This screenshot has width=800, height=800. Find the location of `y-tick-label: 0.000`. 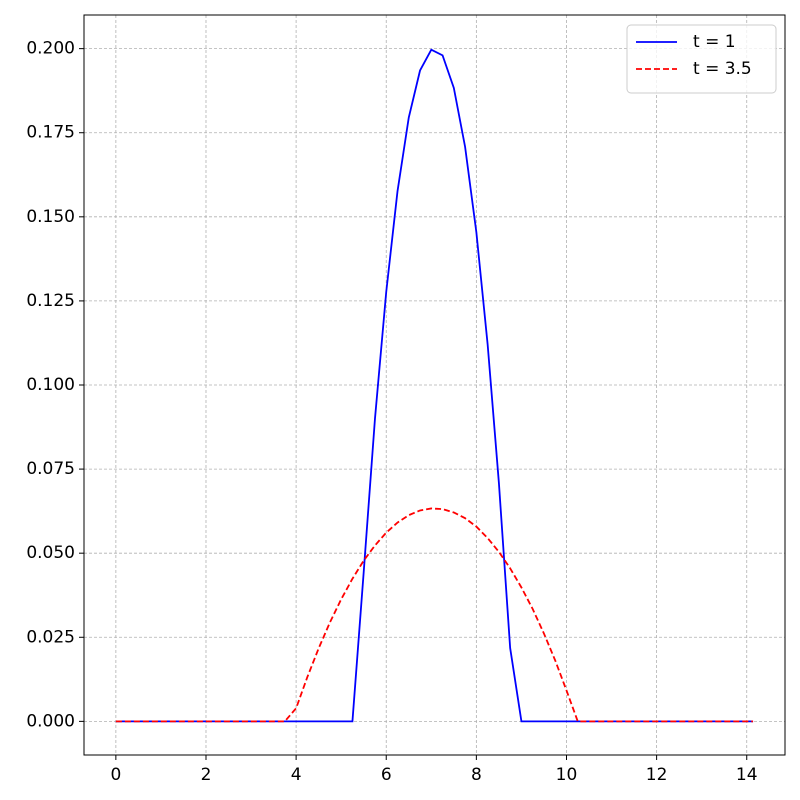

y-tick-label: 0.000 is located at coordinates (50, 721).